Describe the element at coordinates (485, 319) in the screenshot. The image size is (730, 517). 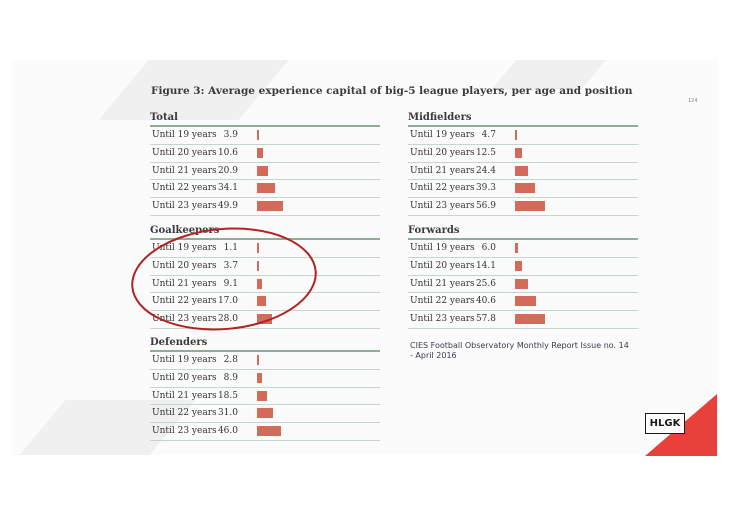
I see `value-label: 57.8` at that location.